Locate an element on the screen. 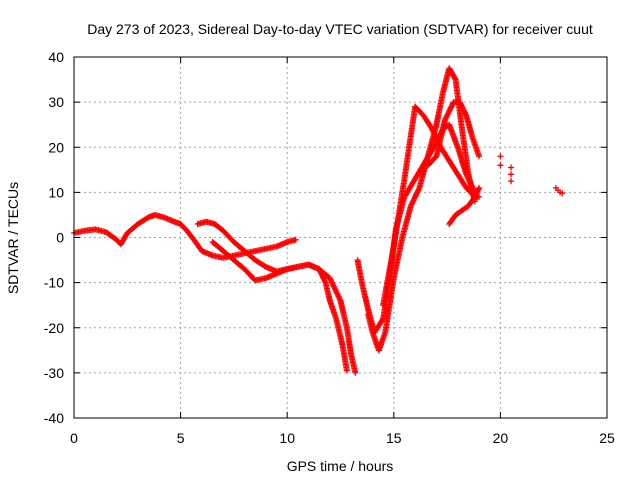 This screenshot has width=640, height=480. y-tick-label: 10 is located at coordinates (56, 192).